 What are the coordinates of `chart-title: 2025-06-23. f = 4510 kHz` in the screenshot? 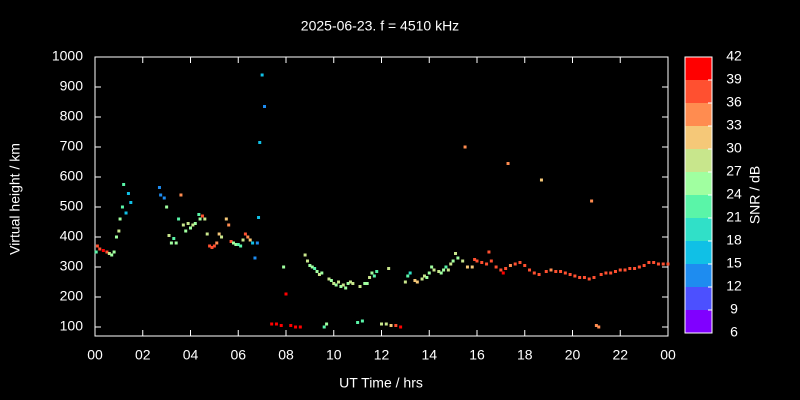 It's located at (380, 26).